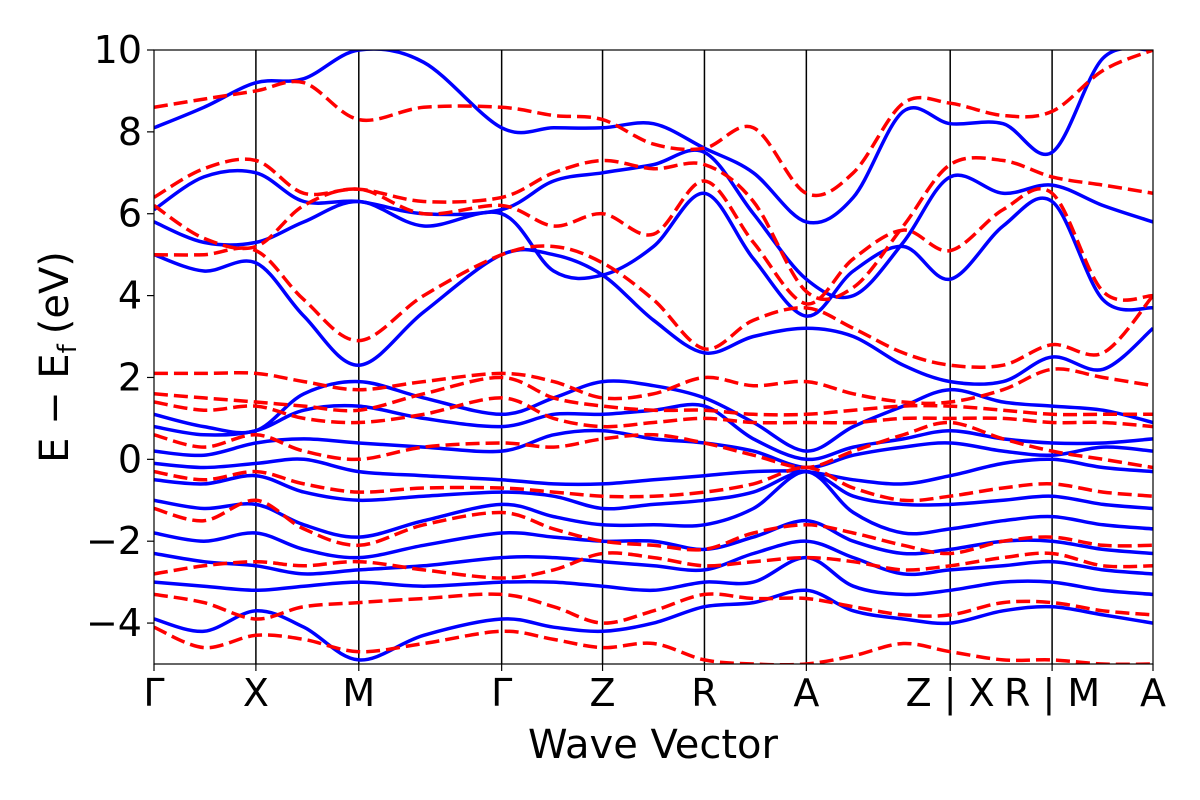 This screenshot has height=800, width=1200. Describe the element at coordinates (114, 623) in the screenshot. I see `y-tick-label: −4` at that location.